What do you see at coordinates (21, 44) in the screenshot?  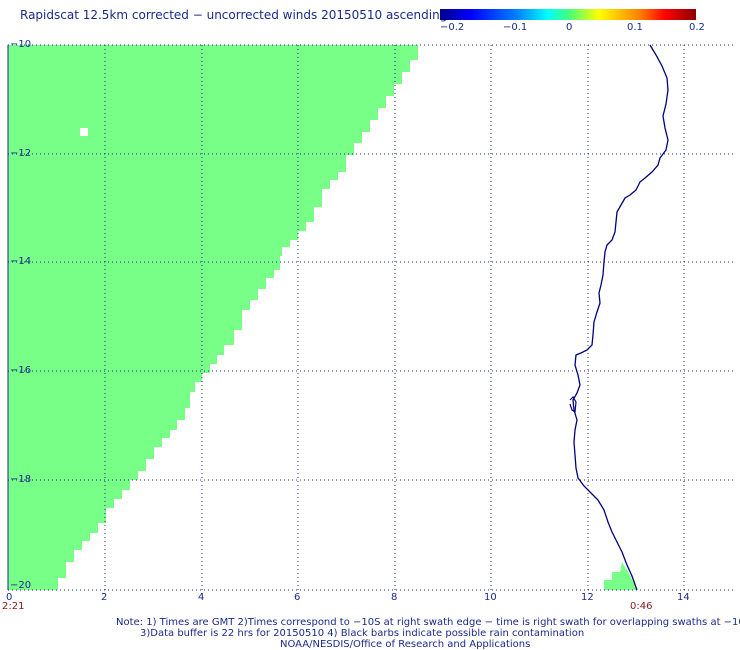 I see `lat-label-10s: −10` at bounding box center [21, 44].